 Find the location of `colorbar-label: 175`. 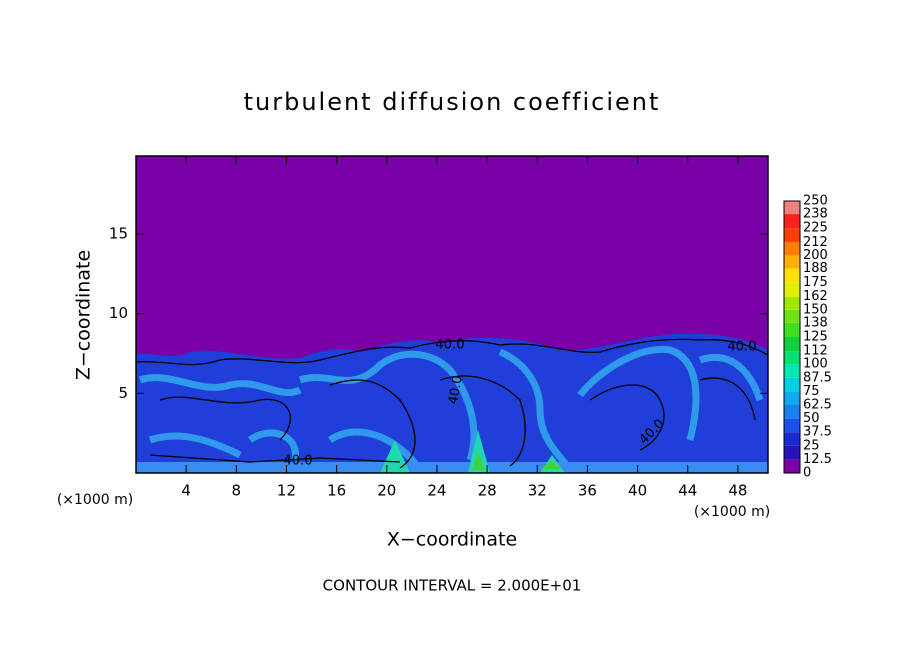

colorbar-label: 175 is located at coordinates (815, 282).